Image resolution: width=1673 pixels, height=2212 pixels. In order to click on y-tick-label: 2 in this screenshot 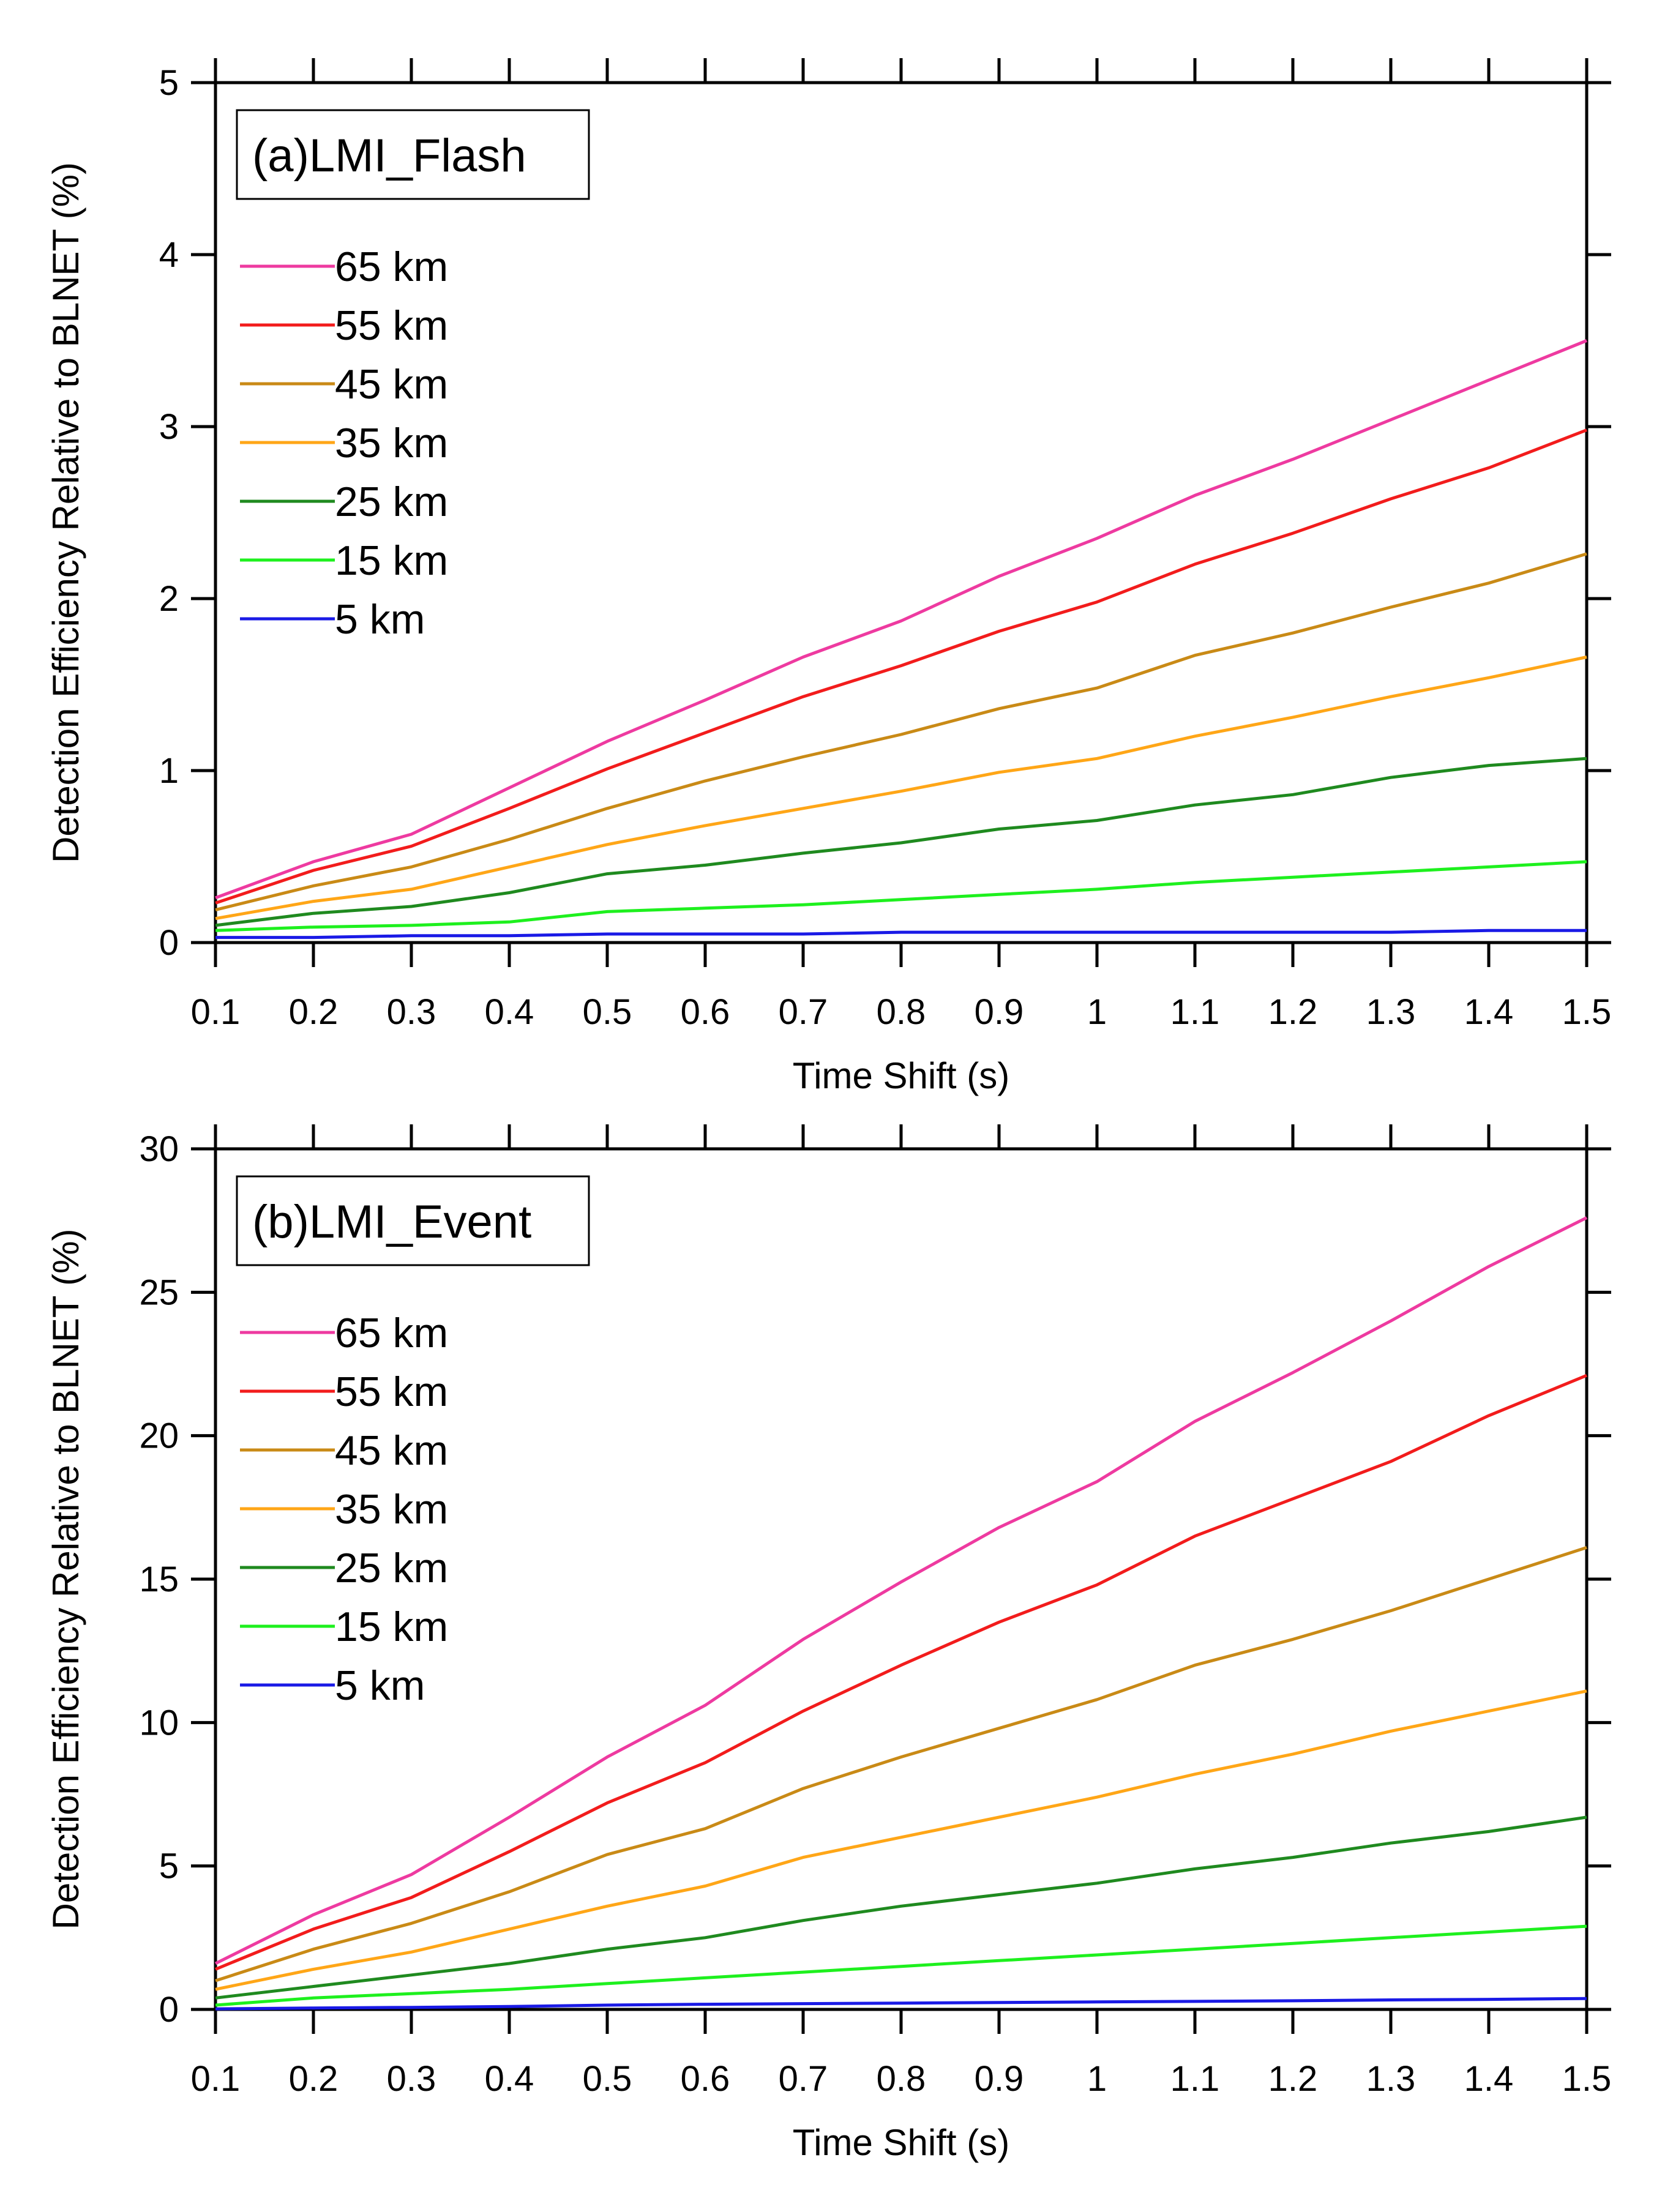, I will do `click(169, 599)`.